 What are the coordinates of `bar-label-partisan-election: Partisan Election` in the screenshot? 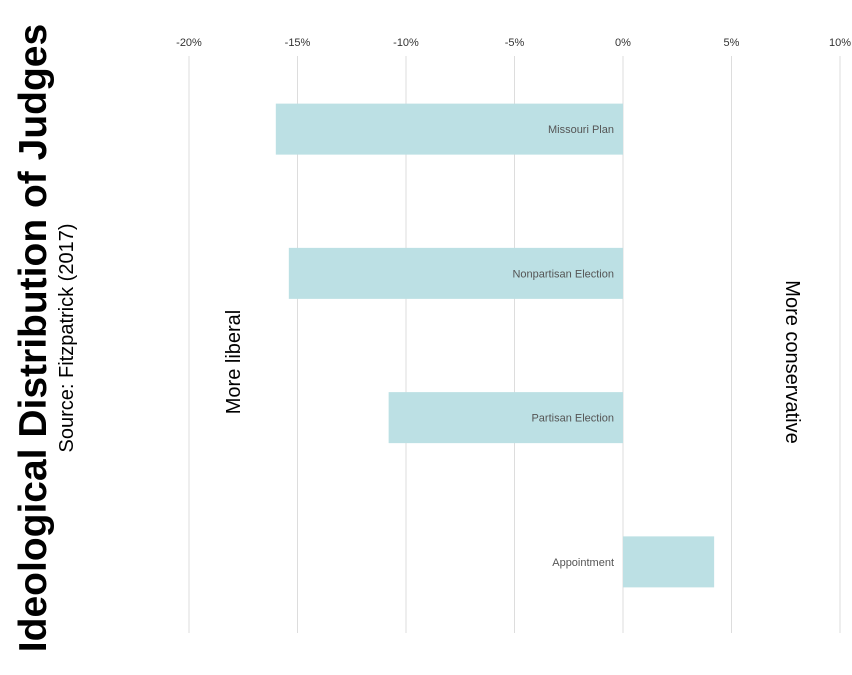 It's located at (572, 419).